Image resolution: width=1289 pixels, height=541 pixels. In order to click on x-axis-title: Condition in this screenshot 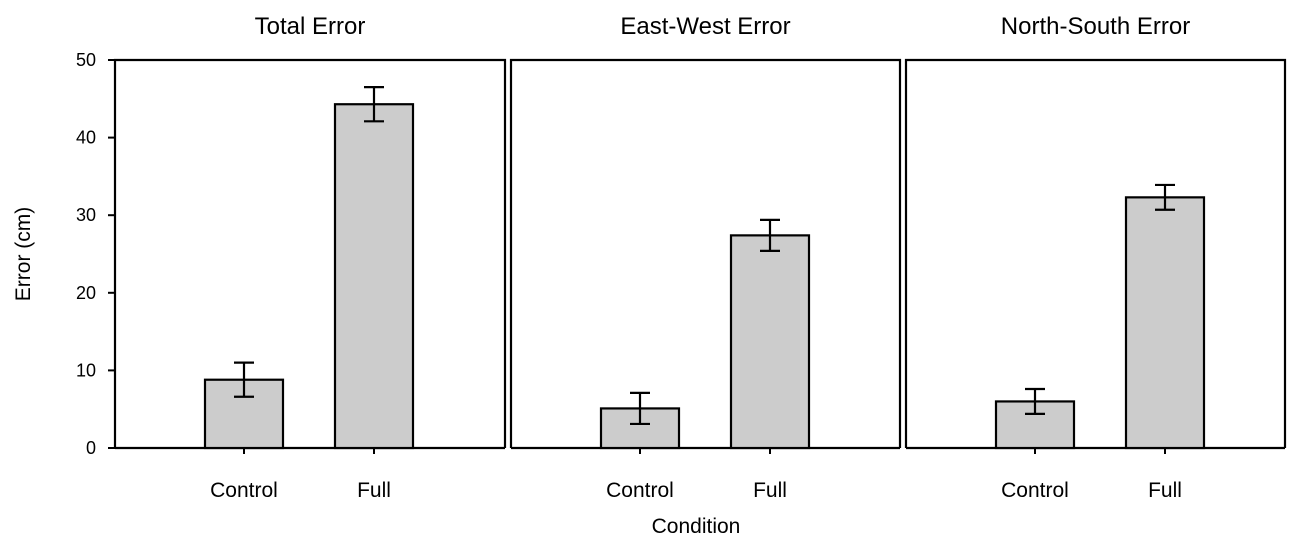, I will do `click(696, 526)`.